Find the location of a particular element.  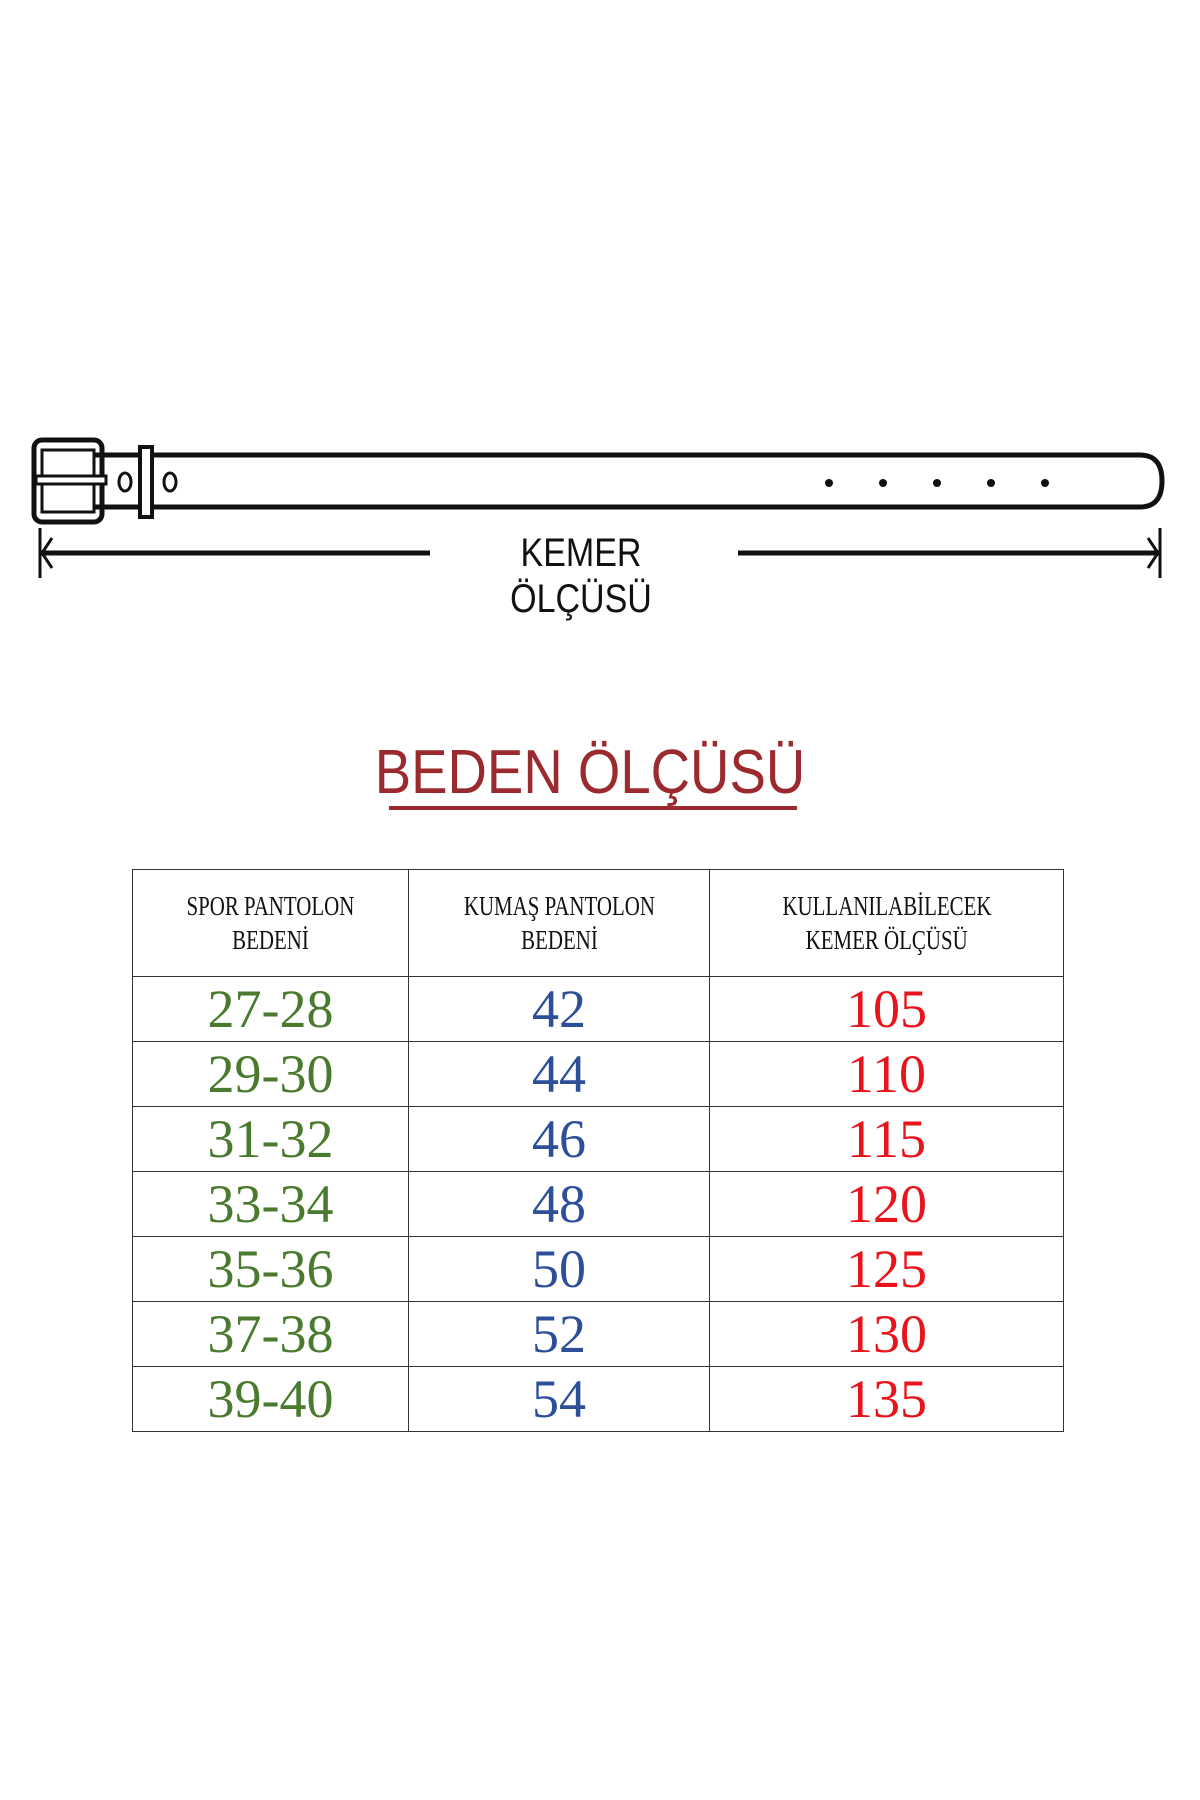

title-underline is located at coordinates (593, 808).